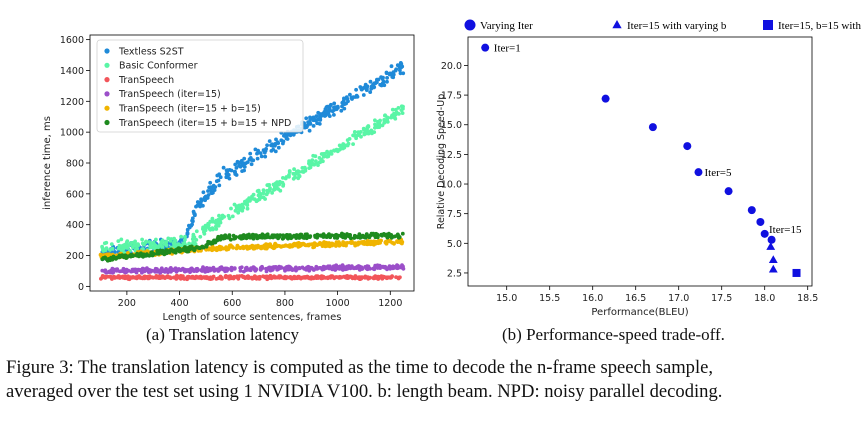 The width and height of the screenshot is (863, 424). I want to click on data-point-triangle, so click(773, 268).